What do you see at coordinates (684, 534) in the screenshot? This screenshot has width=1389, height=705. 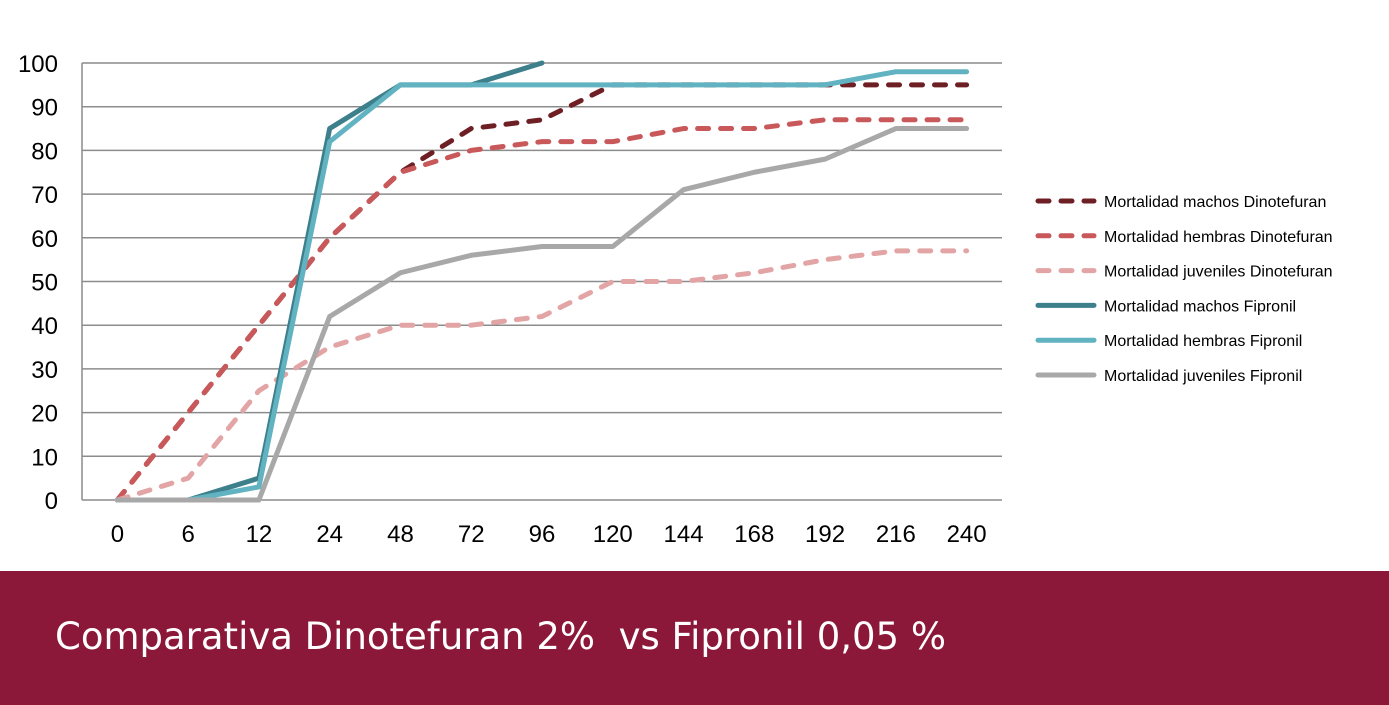 I see `x-tick-label: 144` at bounding box center [684, 534].